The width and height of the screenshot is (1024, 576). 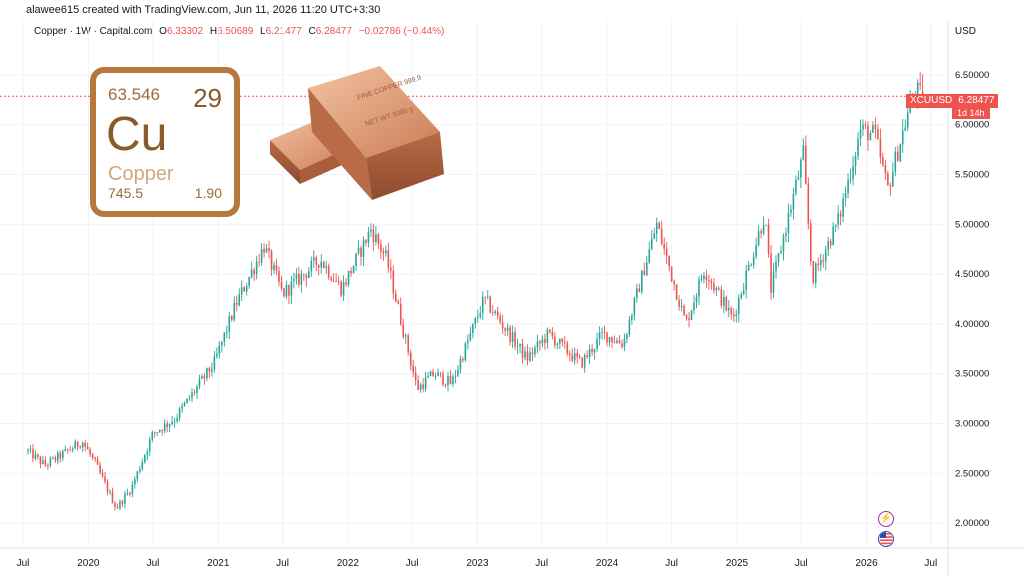 What do you see at coordinates (23, 563) in the screenshot?
I see `time-tick-label: Jul` at bounding box center [23, 563].